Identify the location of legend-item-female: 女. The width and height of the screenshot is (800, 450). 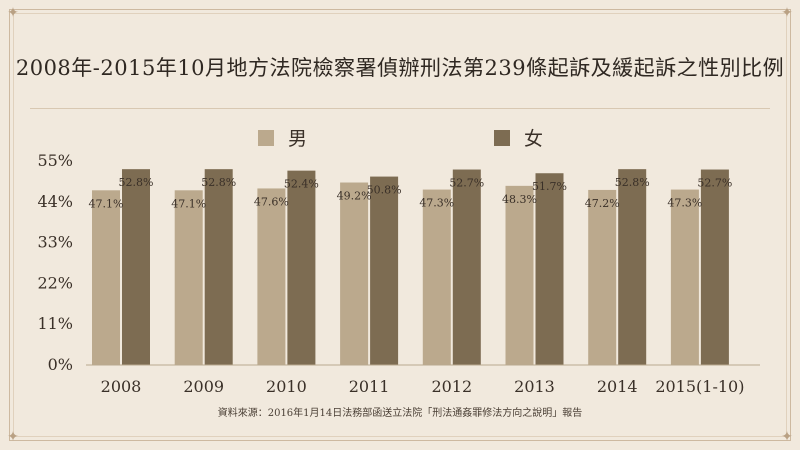
(518, 137).